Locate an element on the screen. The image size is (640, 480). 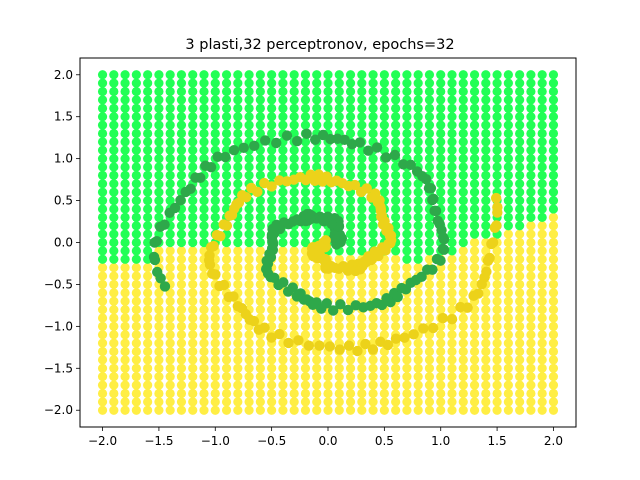
x-tick-label: 0.0 is located at coordinates (327, 441).